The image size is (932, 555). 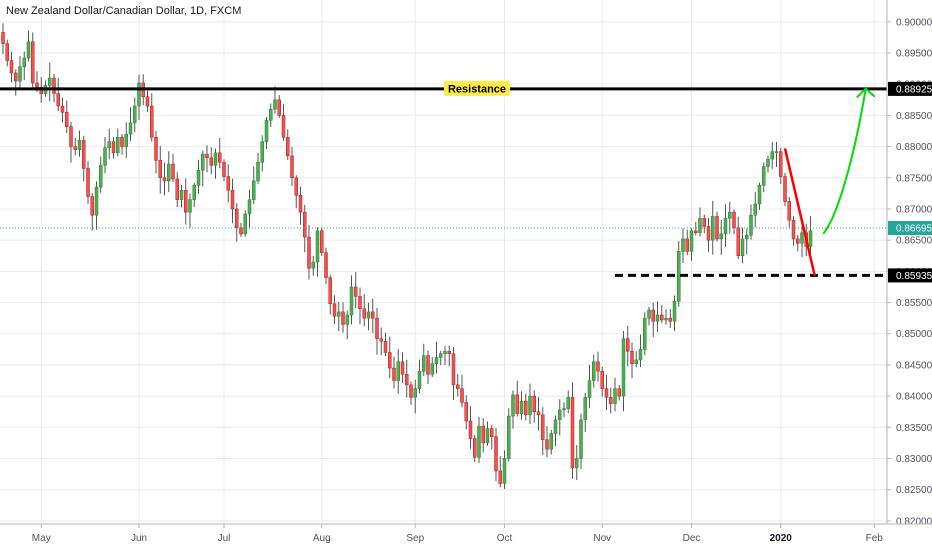 What do you see at coordinates (602, 538) in the screenshot?
I see `date-tick-label: Nov` at bounding box center [602, 538].